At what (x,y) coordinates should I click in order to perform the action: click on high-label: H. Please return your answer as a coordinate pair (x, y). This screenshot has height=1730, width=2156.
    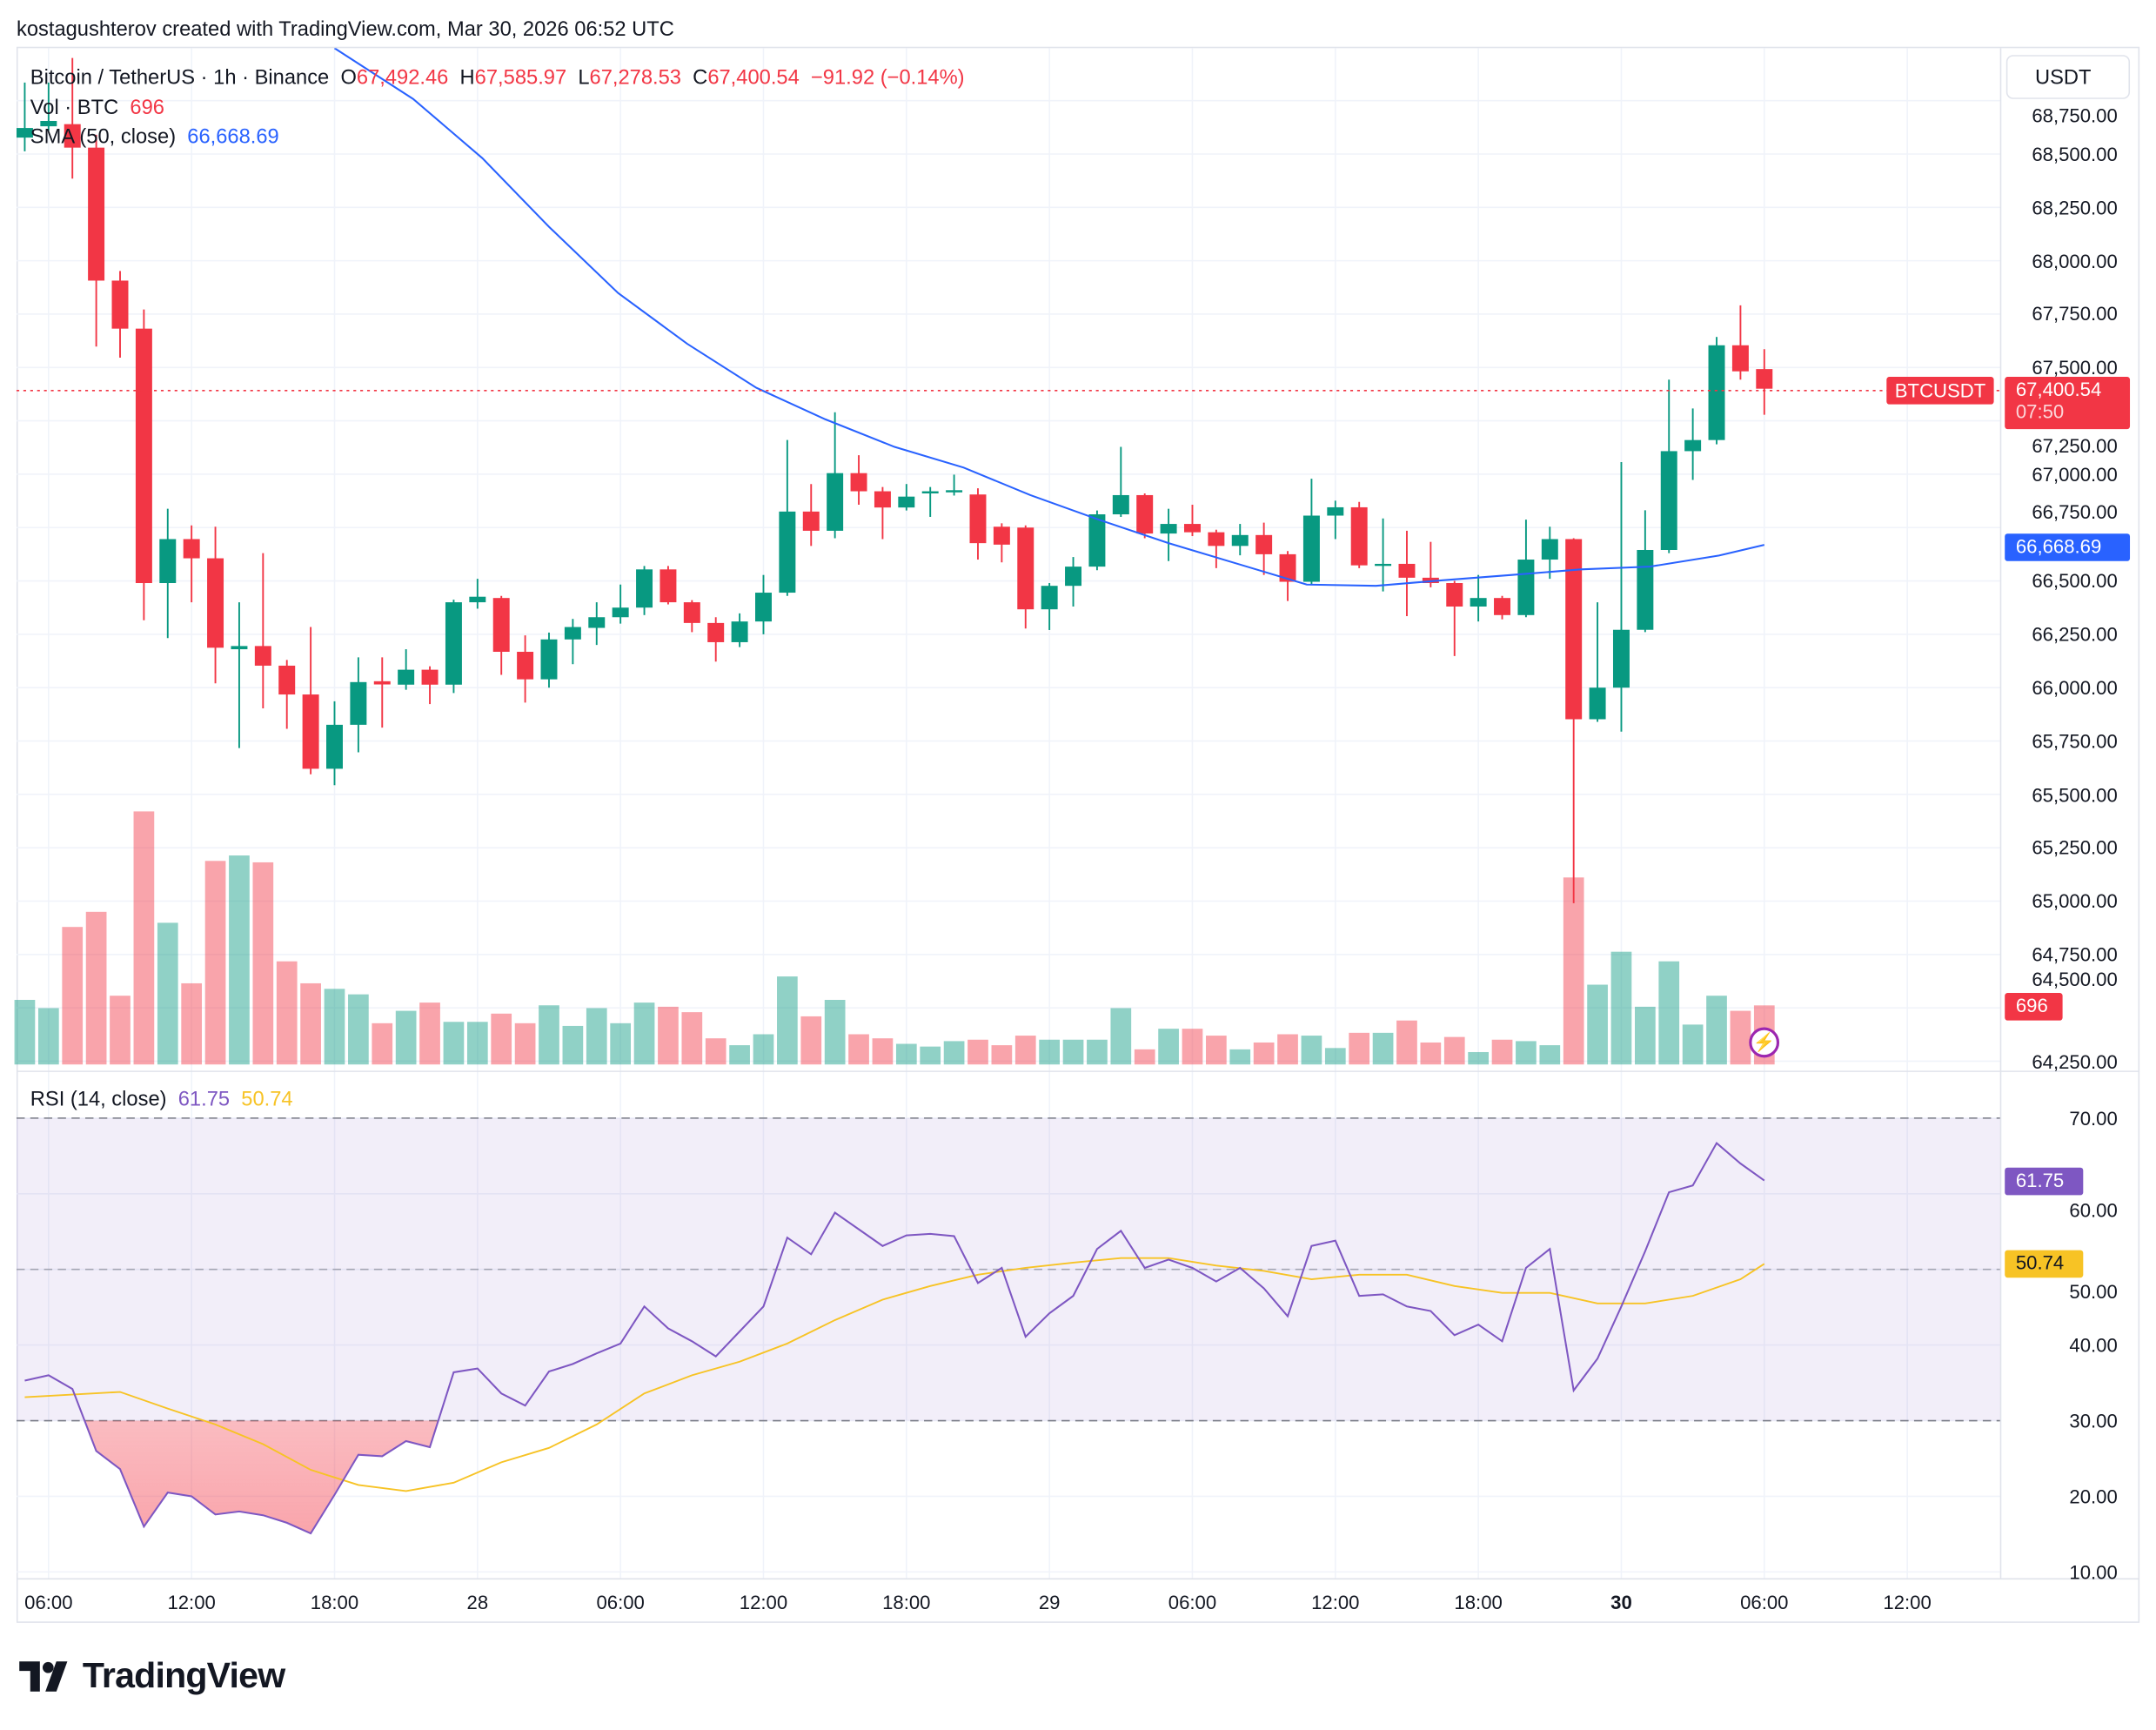
    Looking at the image, I should click on (467, 77).